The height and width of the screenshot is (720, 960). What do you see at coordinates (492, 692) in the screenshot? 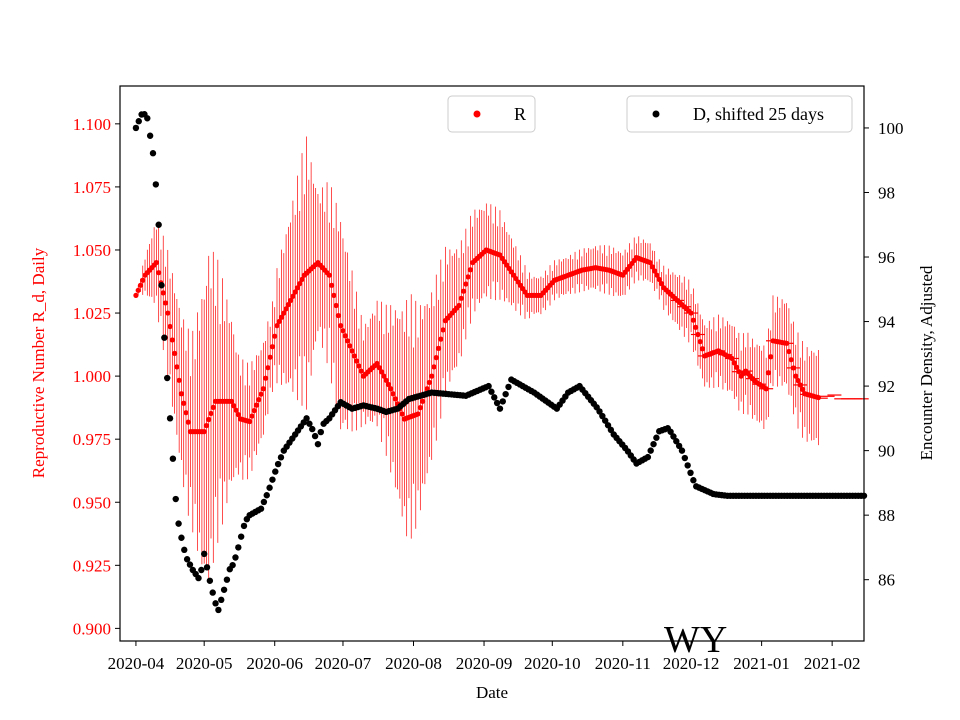
I see `x-axis-label: Date` at bounding box center [492, 692].